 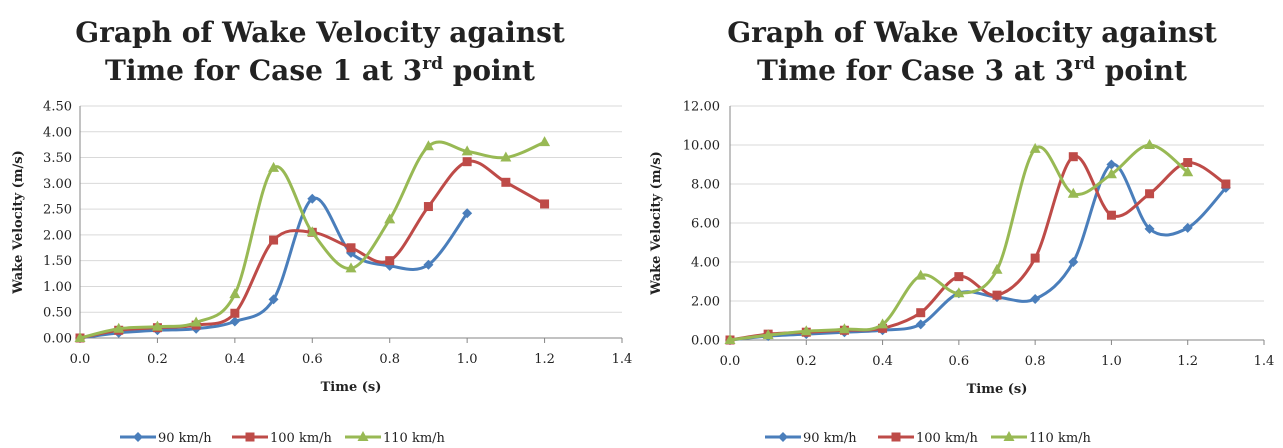 What do you see at coordinates (57, 313) in the screenshot?
I see `y-tick-label: 0.50` at bounding box center [57, 313].